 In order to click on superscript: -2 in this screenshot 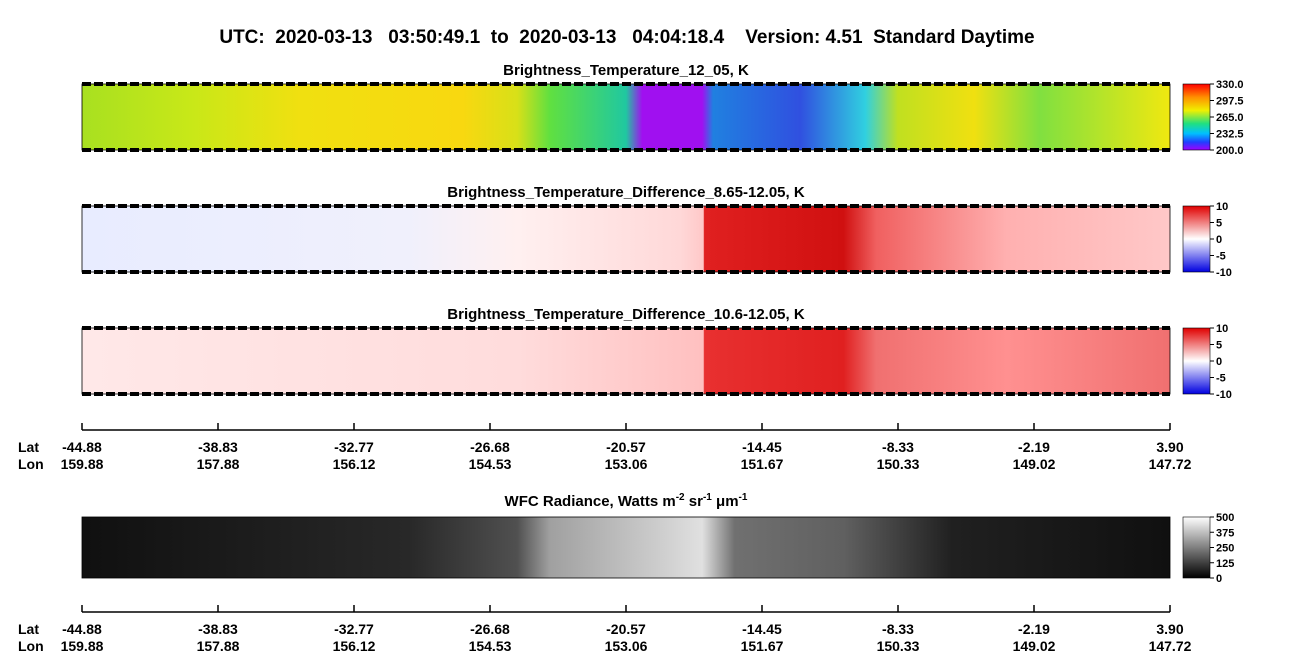, I will do `click(680, 497)`.